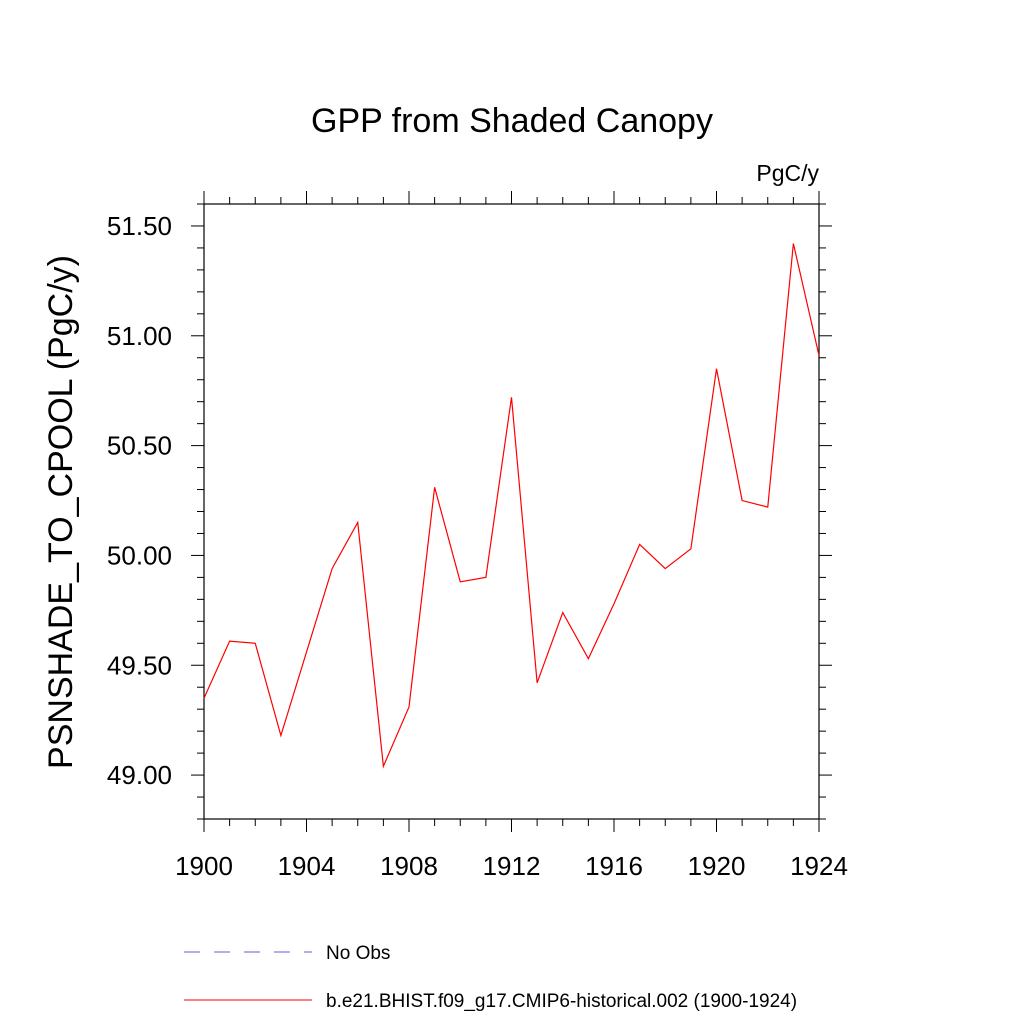 This screenshot has width=1024, height=1024. Describe the element at coordinates (139, 555) in the screenshot. I see `y-tick-label: 50.00` at that location.